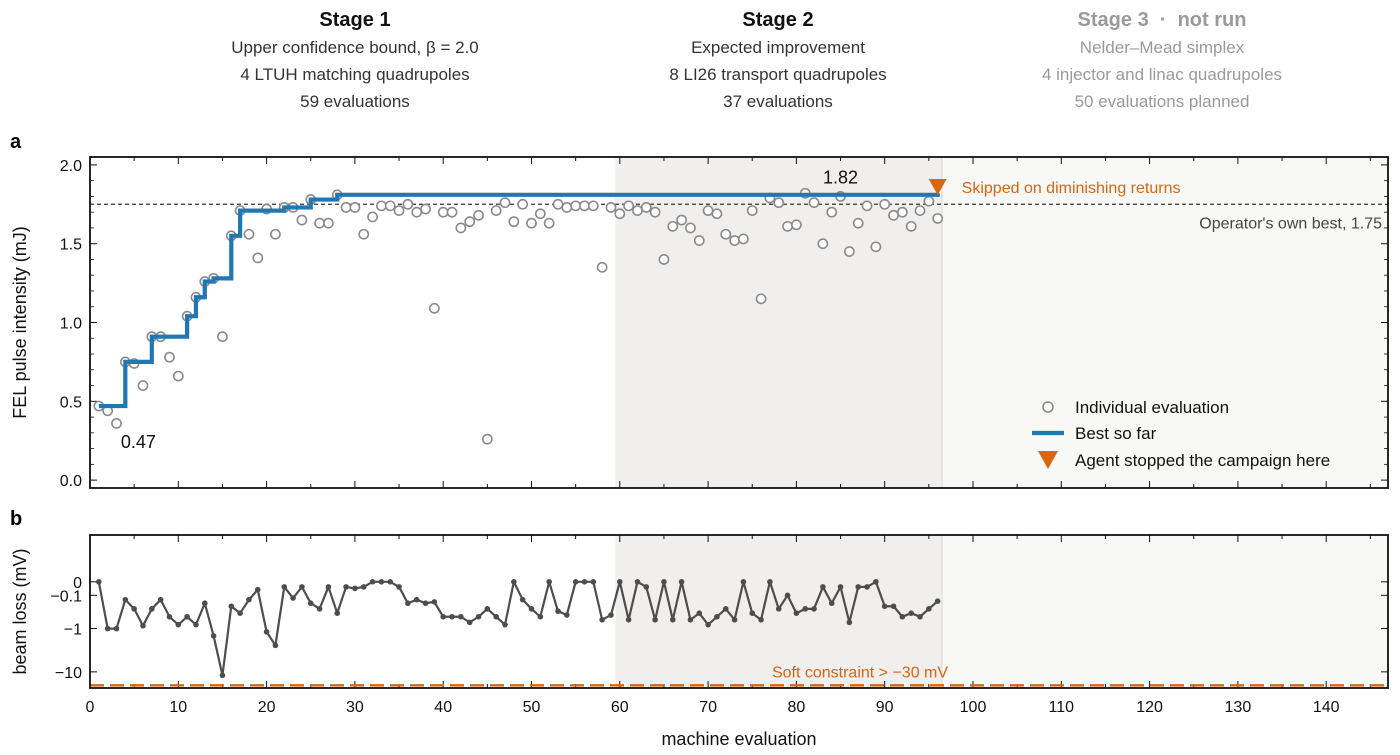 The image size is (1400, 755). Describe the element at coordinates (20, 611) in the screenshot. I see `panel-b-y-axis-label: beam loss (mV)` at that location.